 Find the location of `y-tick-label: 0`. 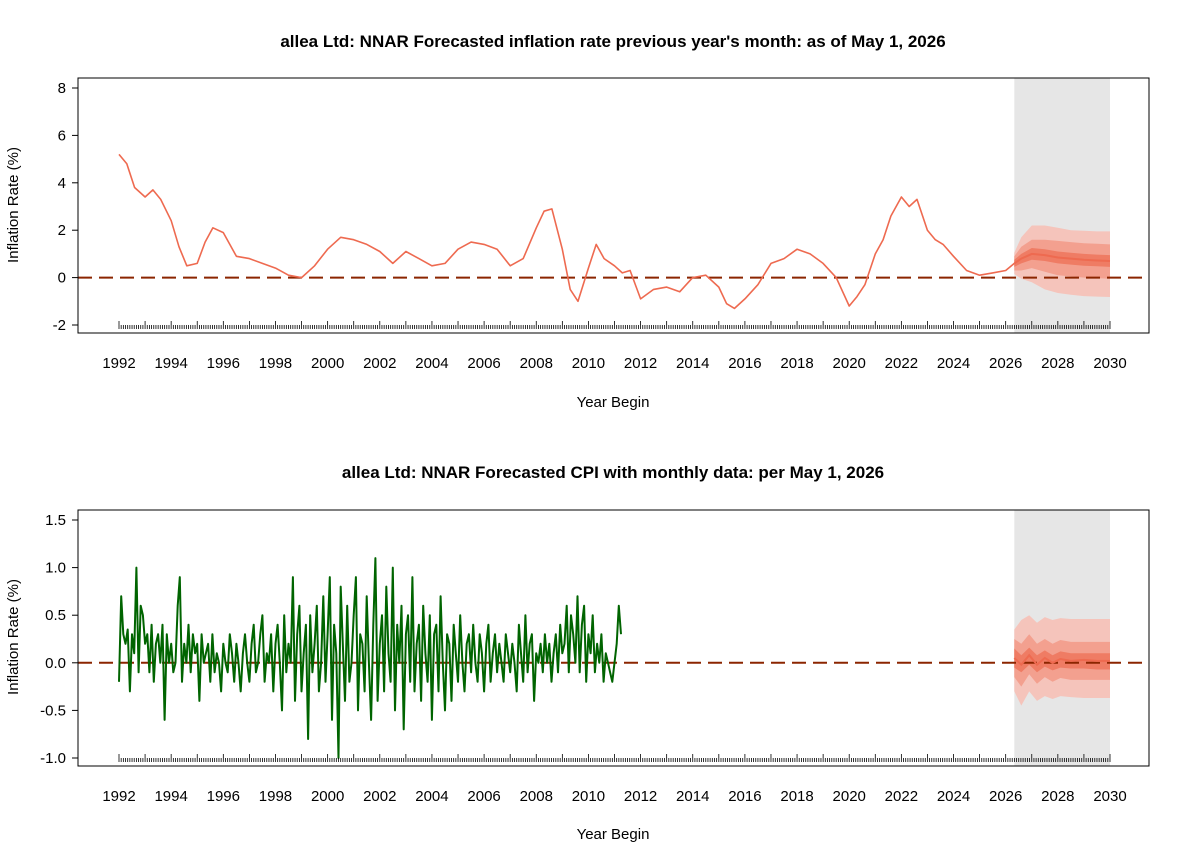

y-tick-label: 0 is located at coordinates (62, 278).